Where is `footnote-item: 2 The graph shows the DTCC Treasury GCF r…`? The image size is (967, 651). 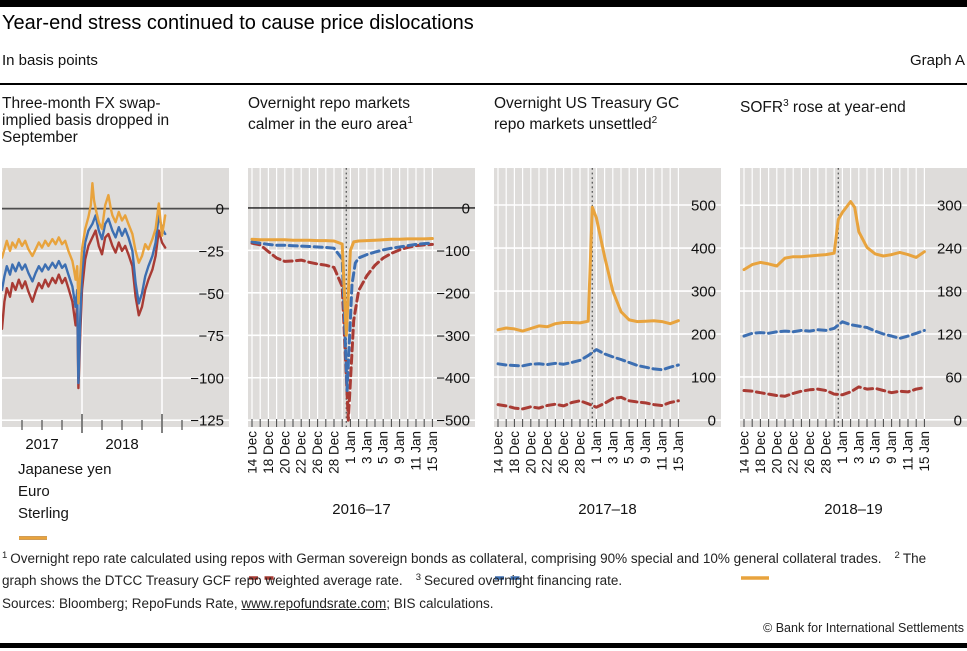
footnote-item: 2 The graph shows the DTCC Treasury GCF r… is located at coordinates (464, 569).